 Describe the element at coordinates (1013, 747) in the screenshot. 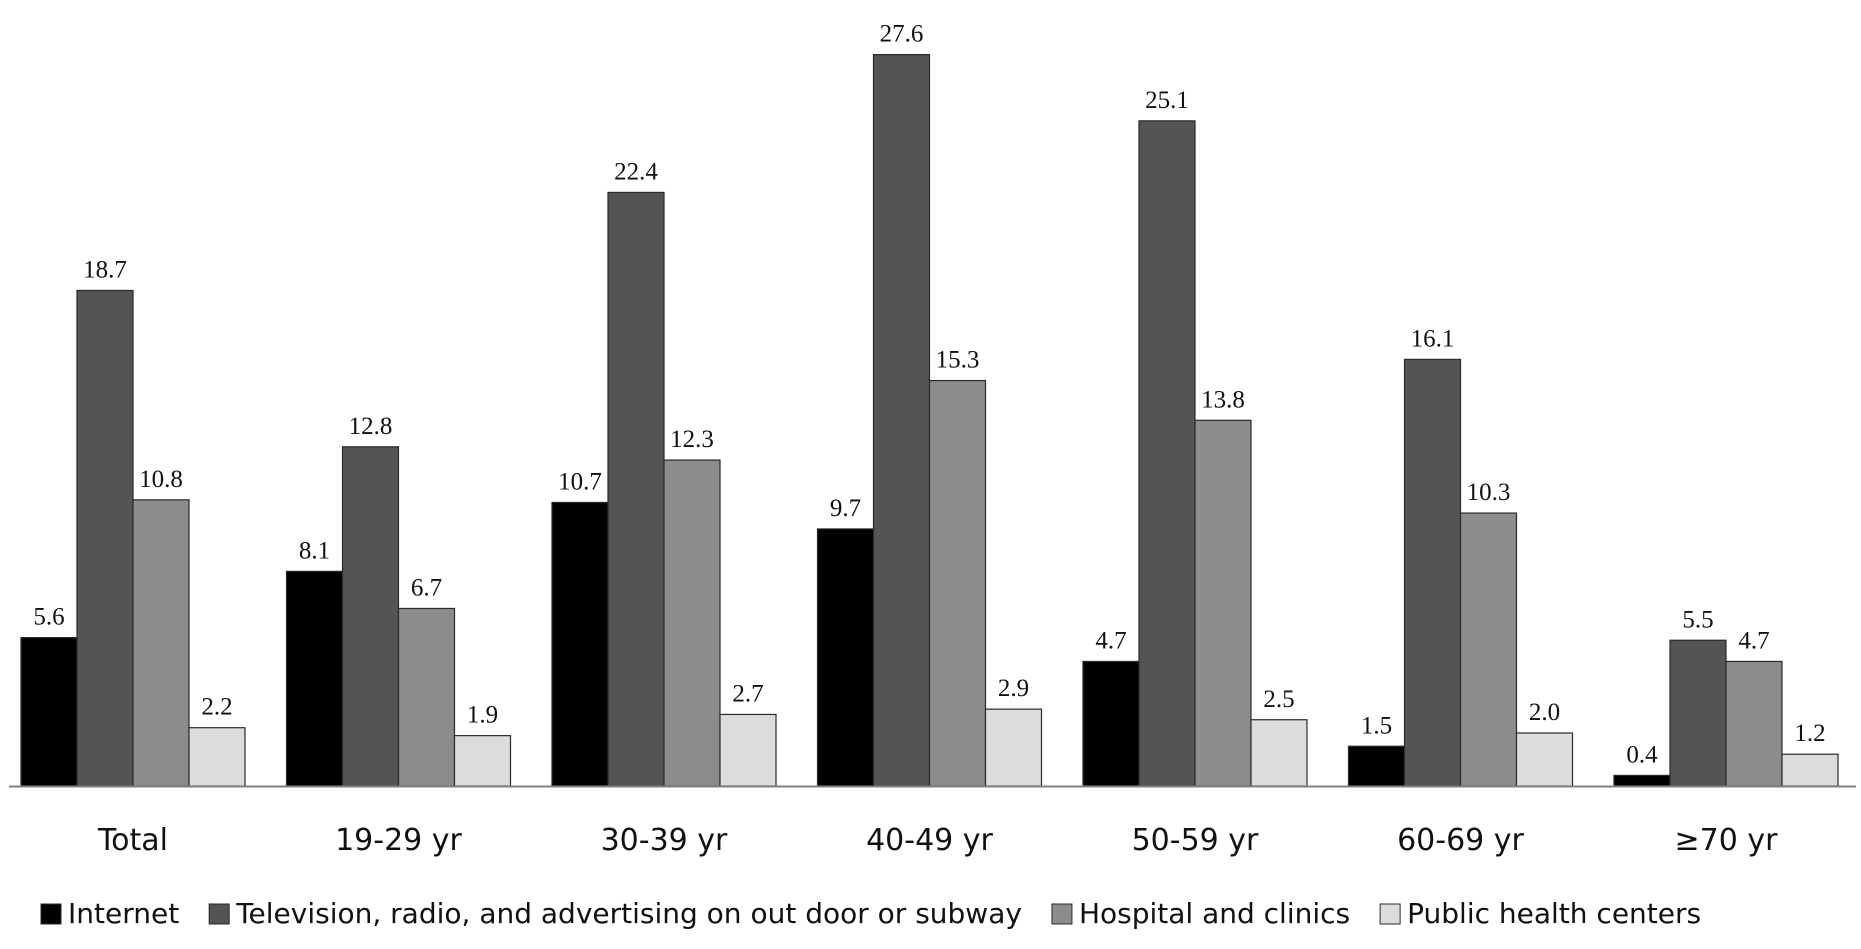

I see `bar-public-health-centers-40-49-yr` at that location.